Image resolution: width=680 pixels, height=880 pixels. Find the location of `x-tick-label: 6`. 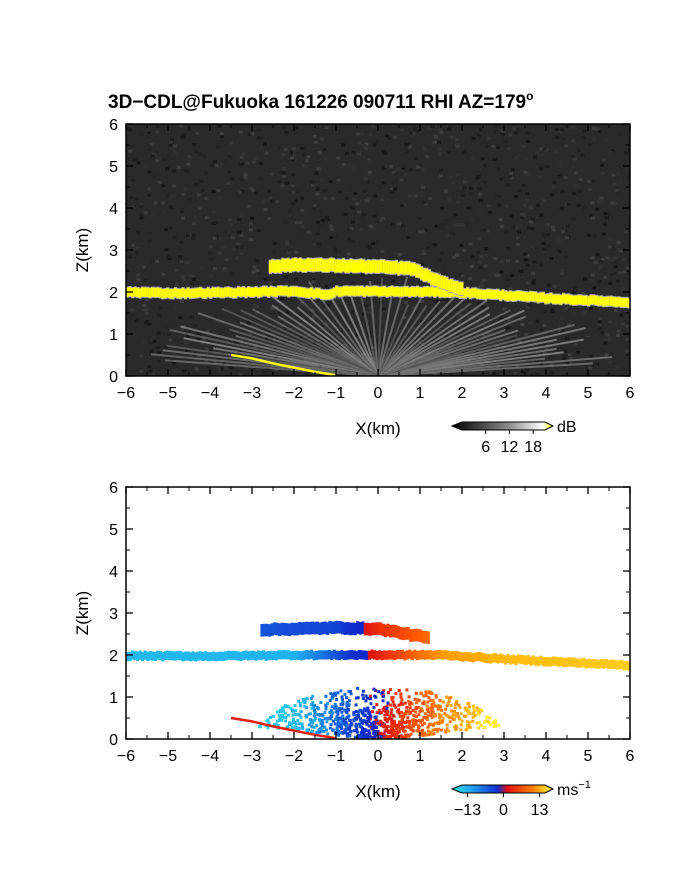

x-tick-label: 6 is located at coordinates (630, 393).